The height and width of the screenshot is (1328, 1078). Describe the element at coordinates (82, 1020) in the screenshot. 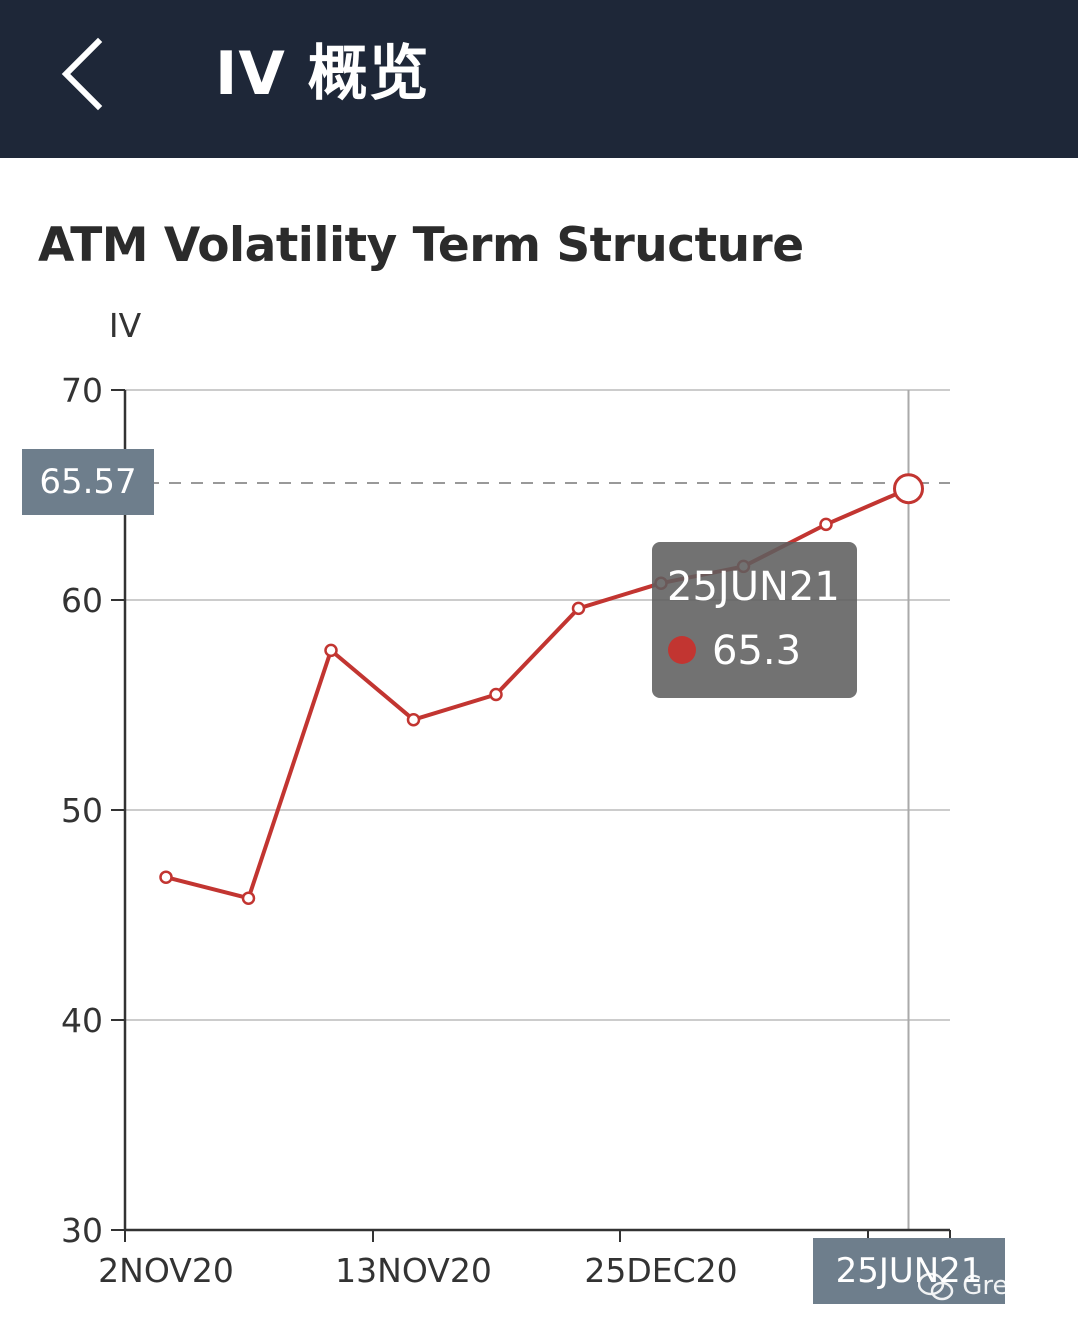

I see `y-tick-label: 40` at that location.